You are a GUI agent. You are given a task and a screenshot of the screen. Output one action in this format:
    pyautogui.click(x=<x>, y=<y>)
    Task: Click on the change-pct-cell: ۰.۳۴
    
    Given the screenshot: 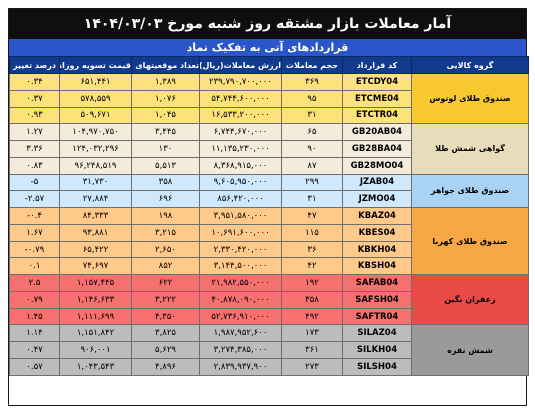 What is the action you would take?
    pyautogui.click(x=34, y=82)
    